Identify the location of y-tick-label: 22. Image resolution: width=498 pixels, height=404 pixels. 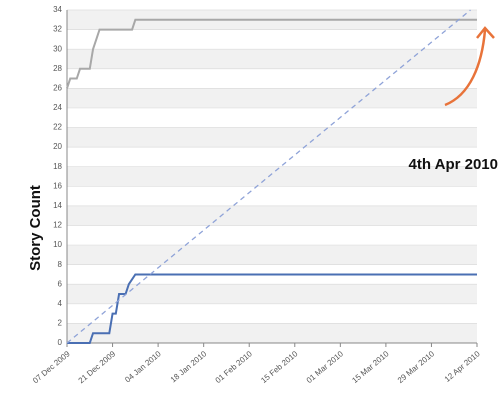
(57, 127).